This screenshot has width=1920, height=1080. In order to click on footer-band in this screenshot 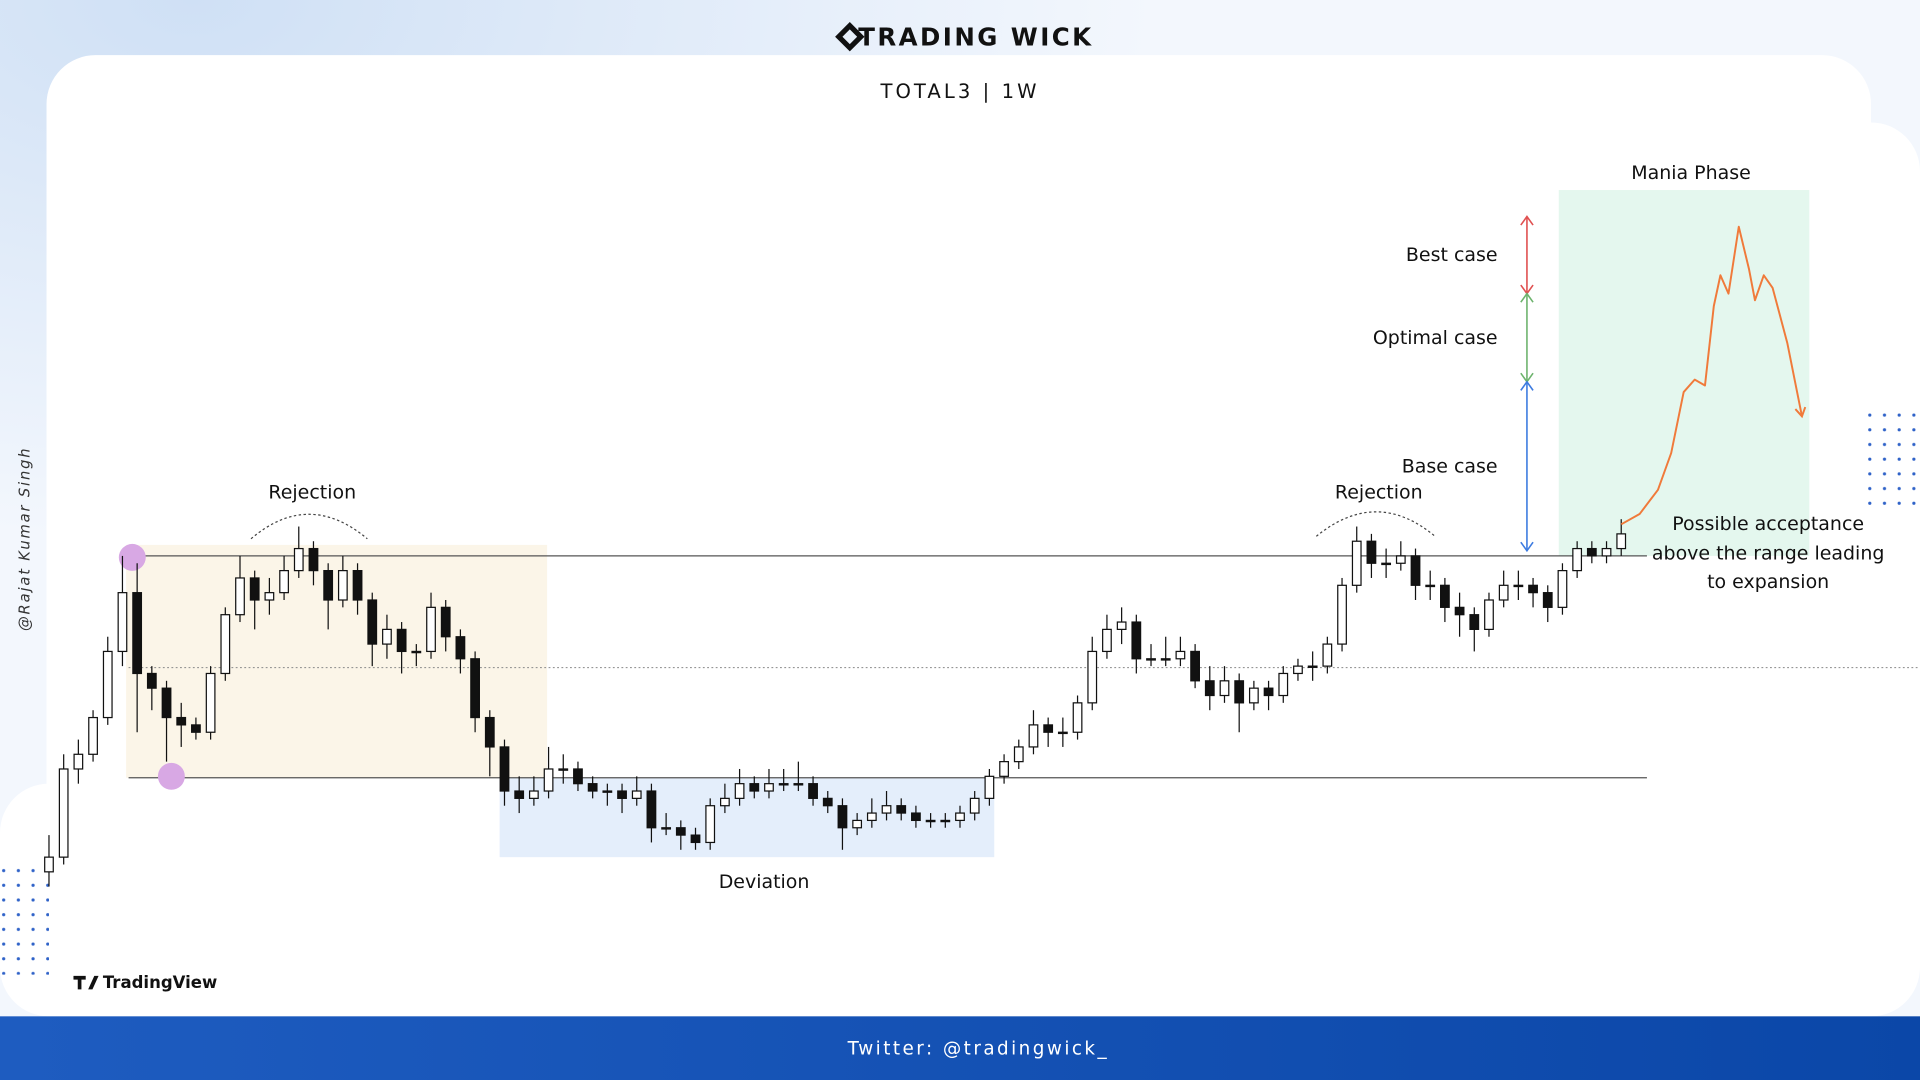, I will do `click(960, 1048)`.